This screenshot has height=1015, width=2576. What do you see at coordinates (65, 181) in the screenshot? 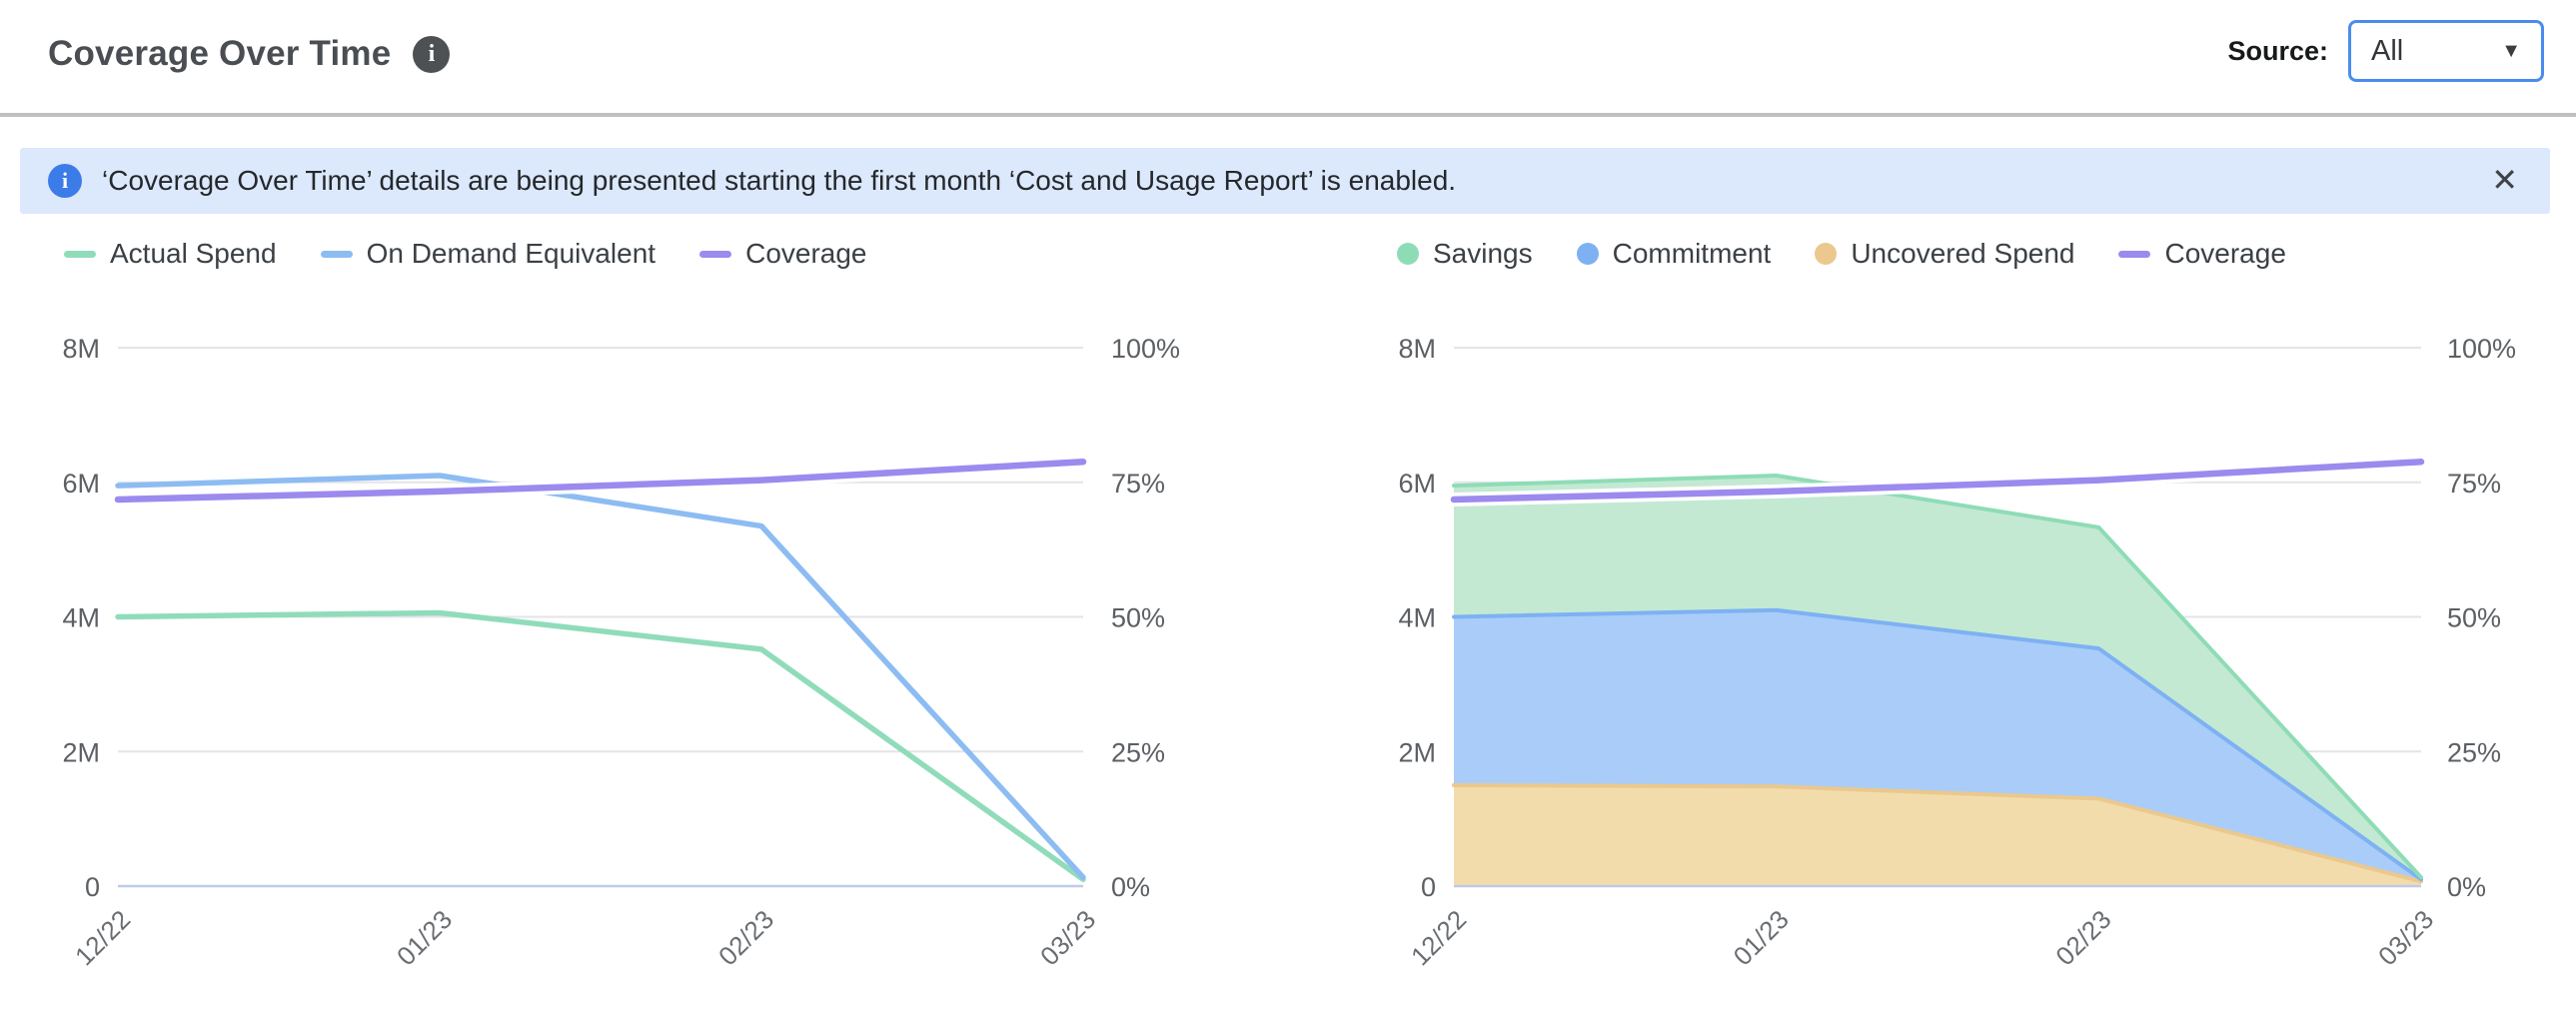
I see `banner-info-icon: i` at bounding box center [65, 181].